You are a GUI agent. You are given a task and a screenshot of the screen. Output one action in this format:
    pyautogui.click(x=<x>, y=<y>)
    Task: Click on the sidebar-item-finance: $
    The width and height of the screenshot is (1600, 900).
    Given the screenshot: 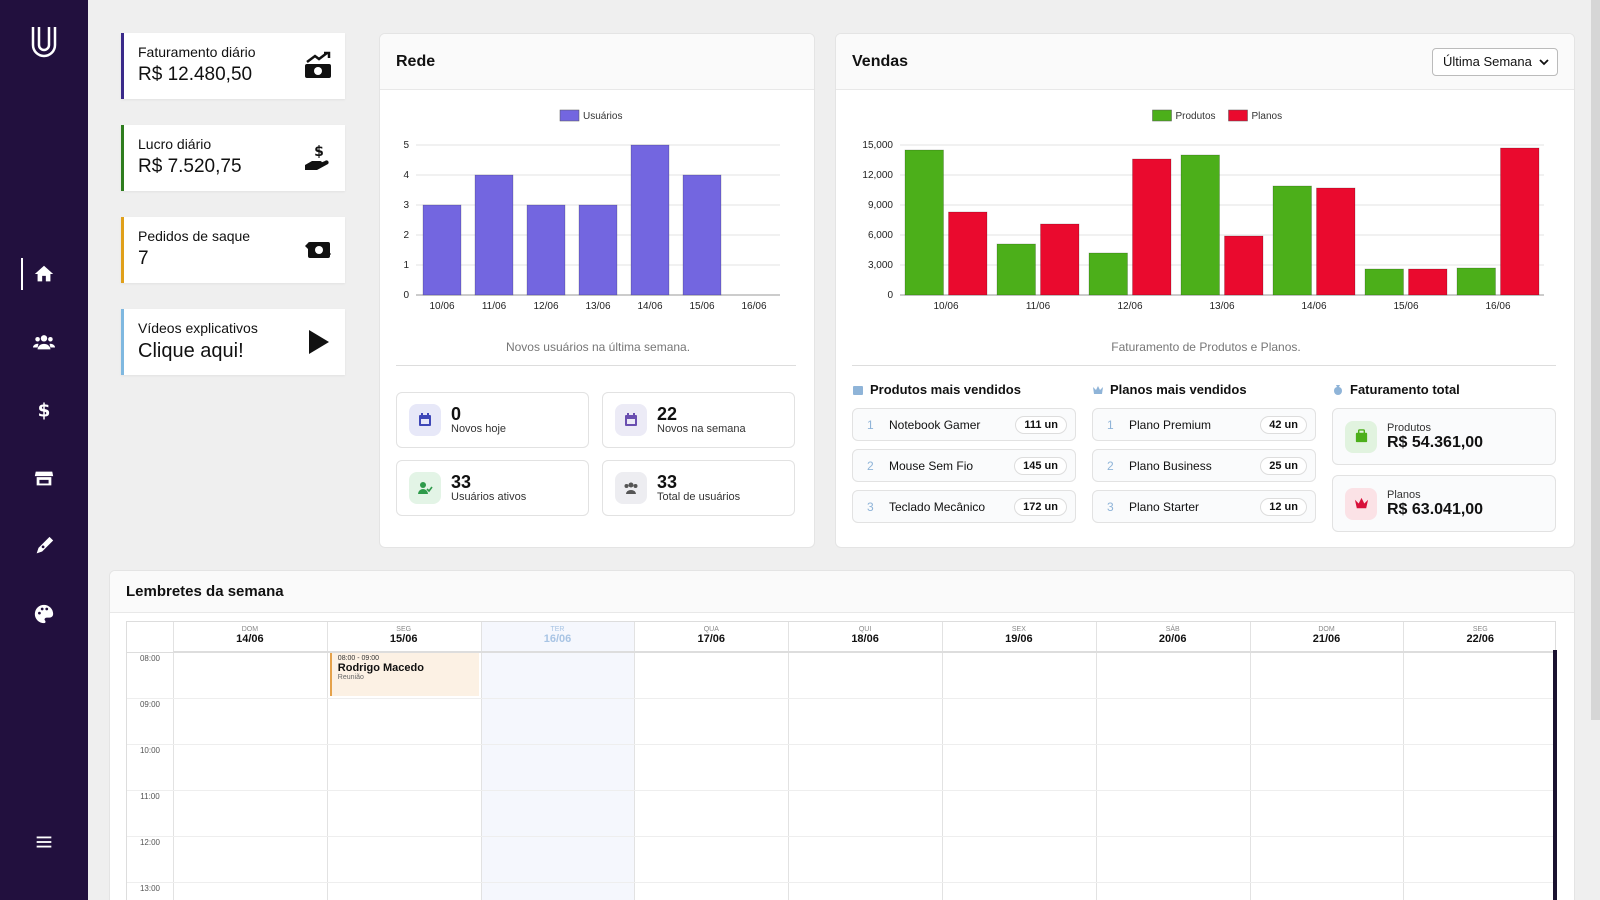 What is the action you would take?
    pyautogui.click(x=44, y=410)
    